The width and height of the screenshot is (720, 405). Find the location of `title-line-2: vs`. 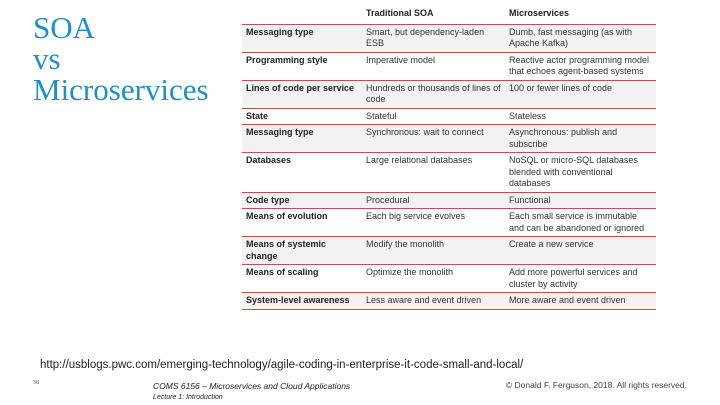

title-line-2: vs is located at coordinates (47, 58).